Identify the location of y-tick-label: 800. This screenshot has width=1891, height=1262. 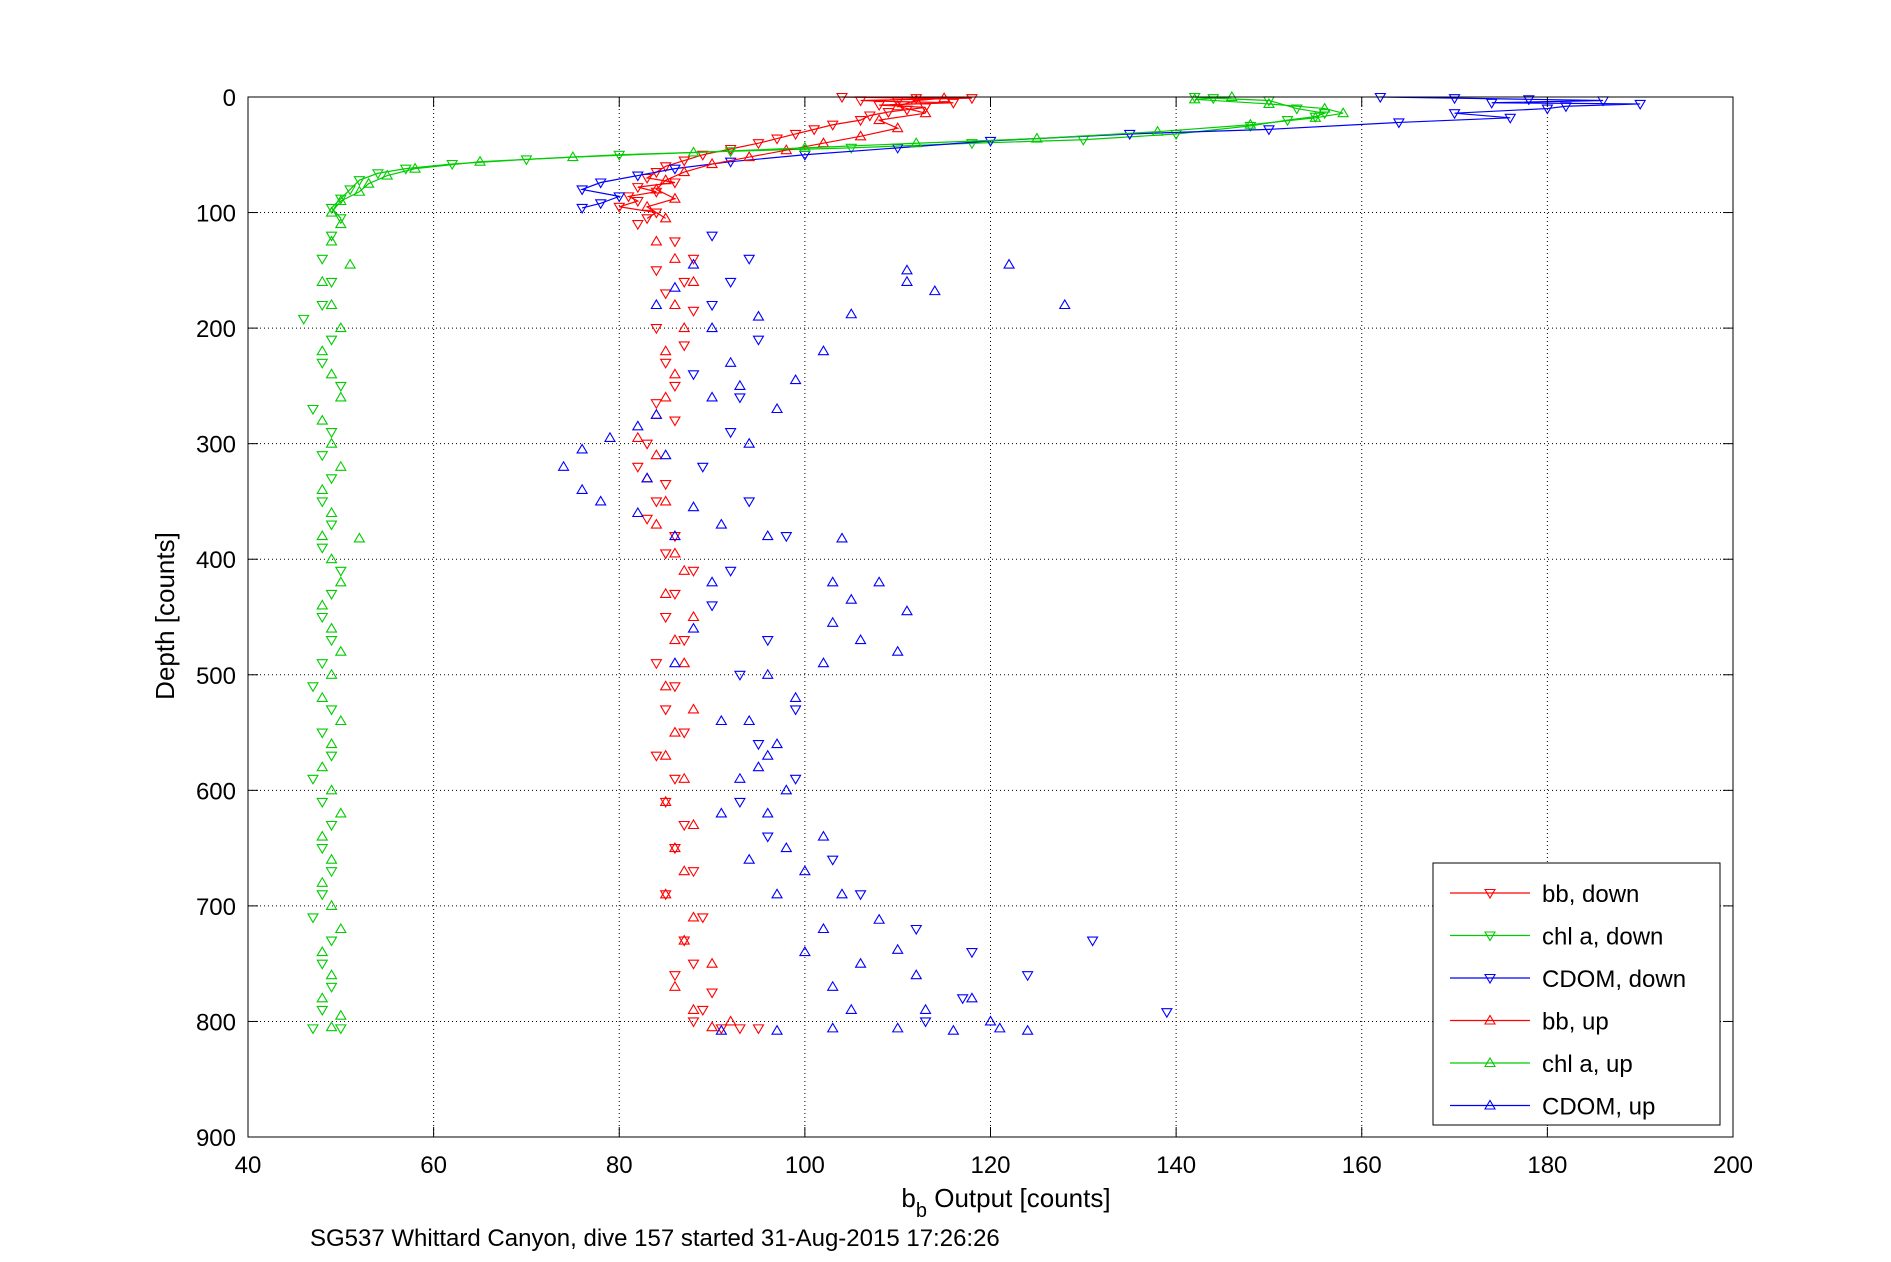
(216, 1022).